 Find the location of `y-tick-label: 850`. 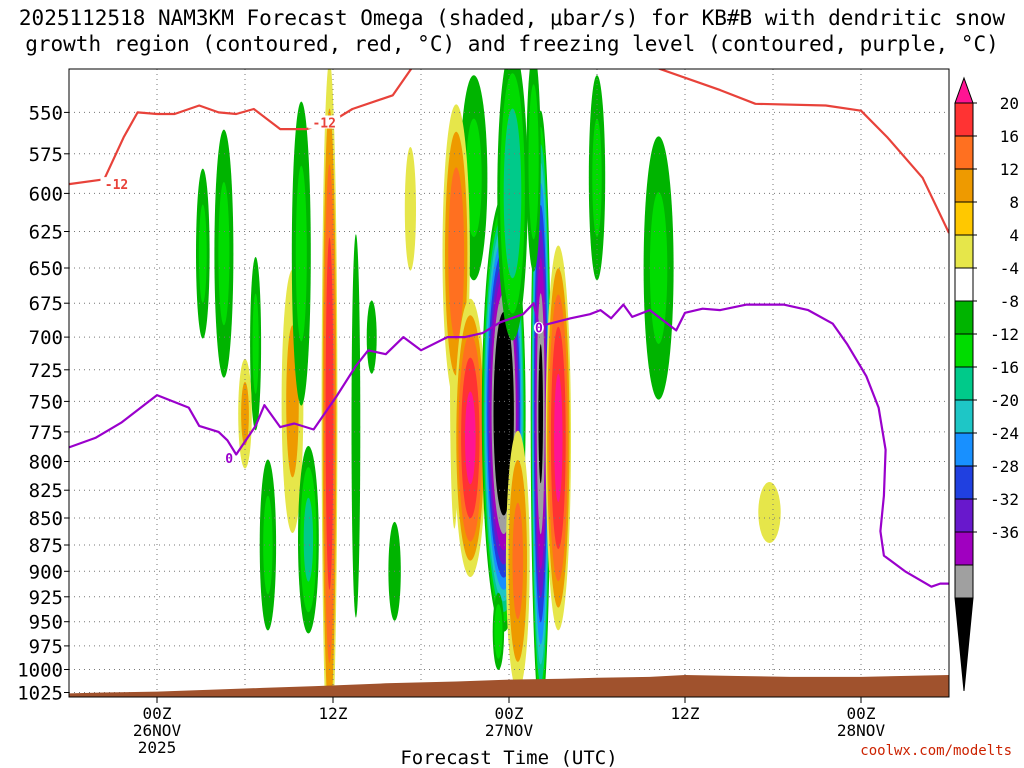

y-tick-label: 850 is located at coordinates (46, 519).